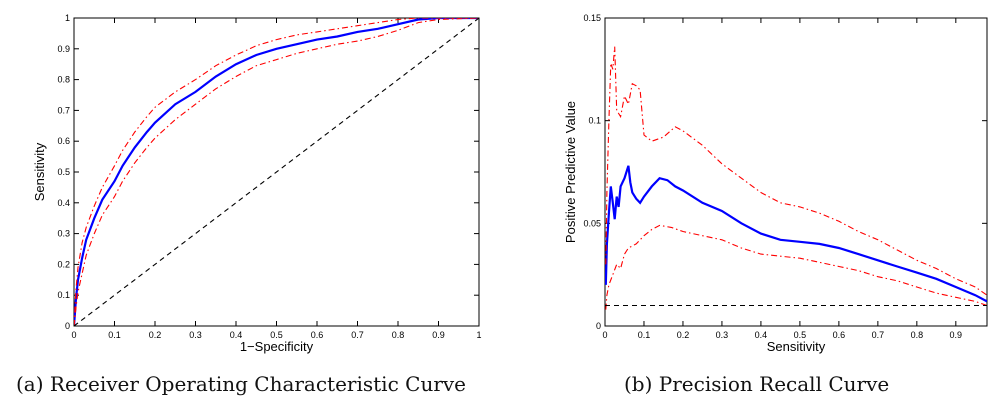 The width and height of the screenshot is (996, 412). I want to click on x-axis-label: Sensitivity, so click(796, 346).